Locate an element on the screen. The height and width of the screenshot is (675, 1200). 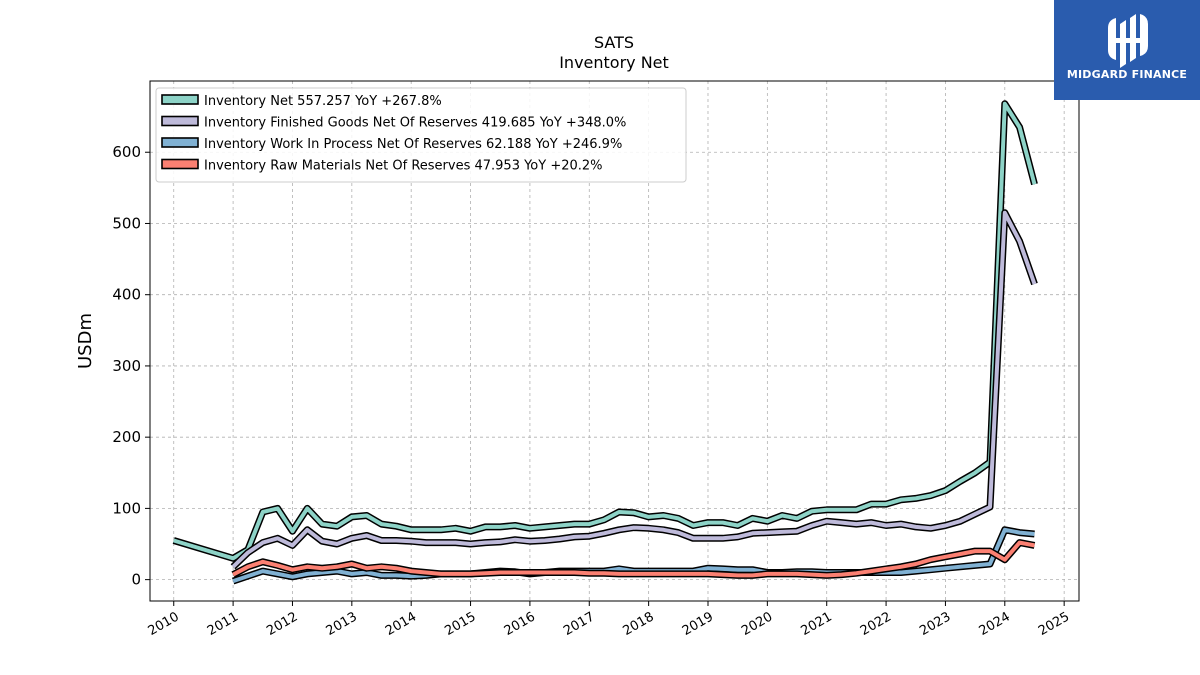
x-tick-label: 2024 is located at coordinates (995, 624).